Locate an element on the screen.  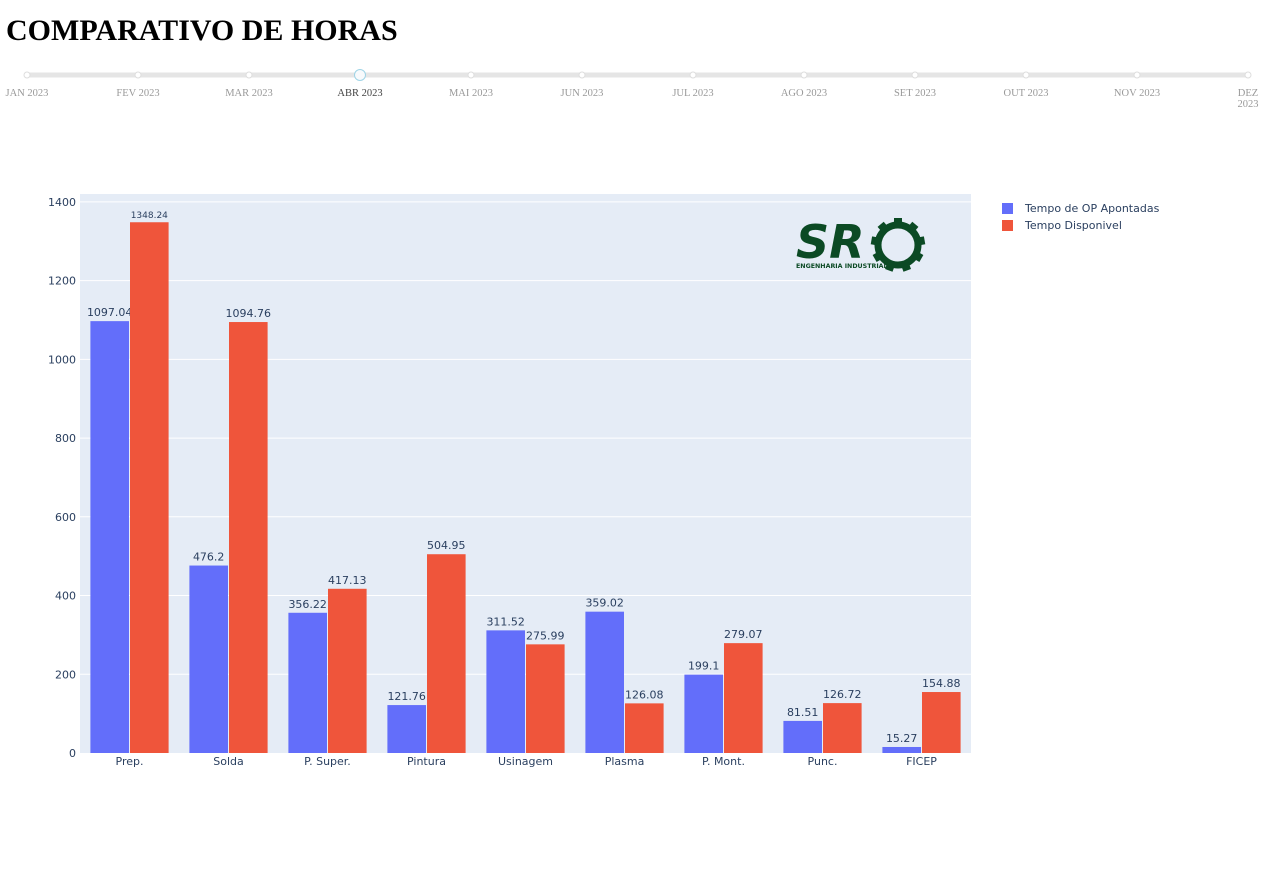
slider-step-label: MAI 2023 is located at coordinates (471, 93).